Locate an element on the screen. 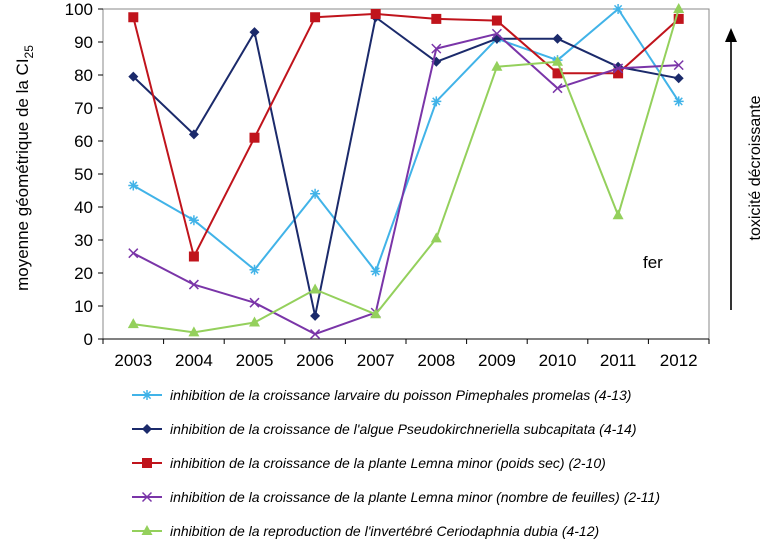 Image resolution: width=770 pixels, height=554 pixels. y-axis-title: moyenne géométrique de la CI25 is located at coordinates (24, 168).